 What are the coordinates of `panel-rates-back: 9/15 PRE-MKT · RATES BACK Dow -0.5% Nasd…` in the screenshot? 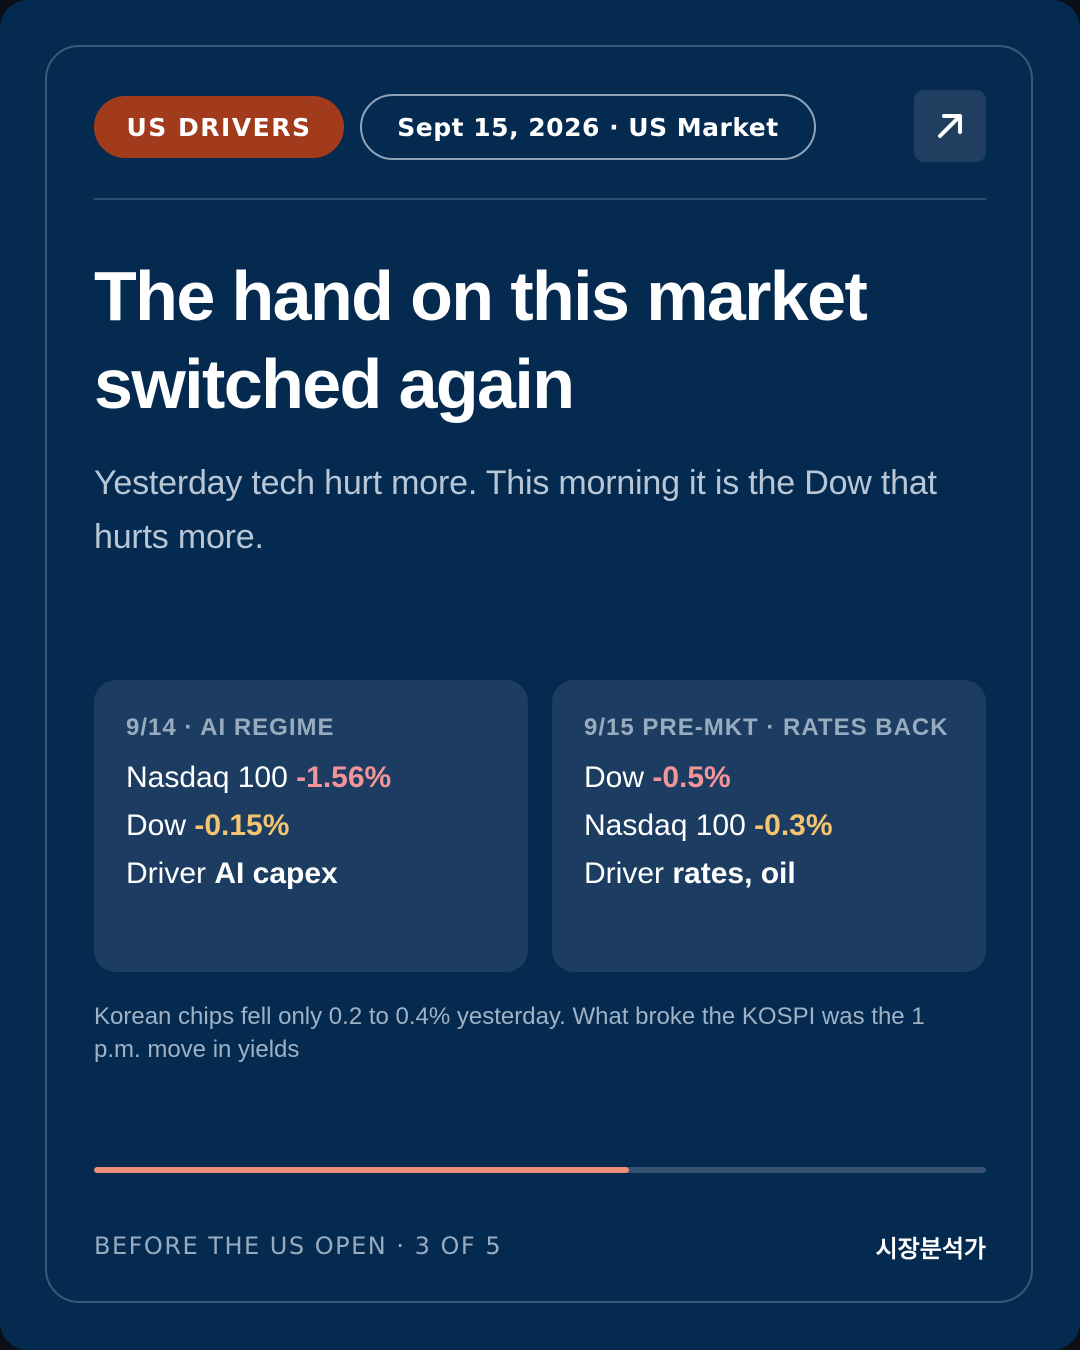 It's located at (769, 826).